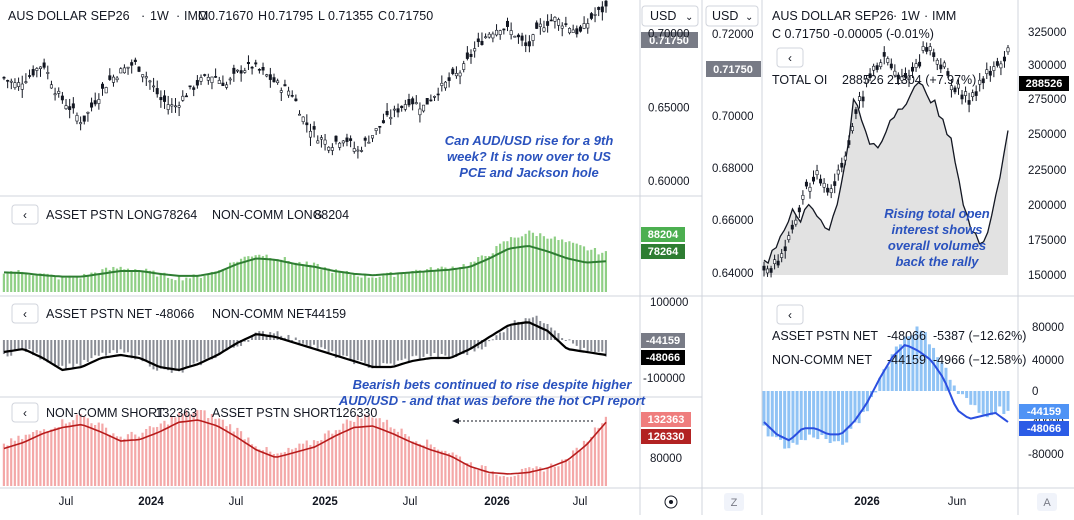  I want to click on auto-scale-button, so click(1047, 502).